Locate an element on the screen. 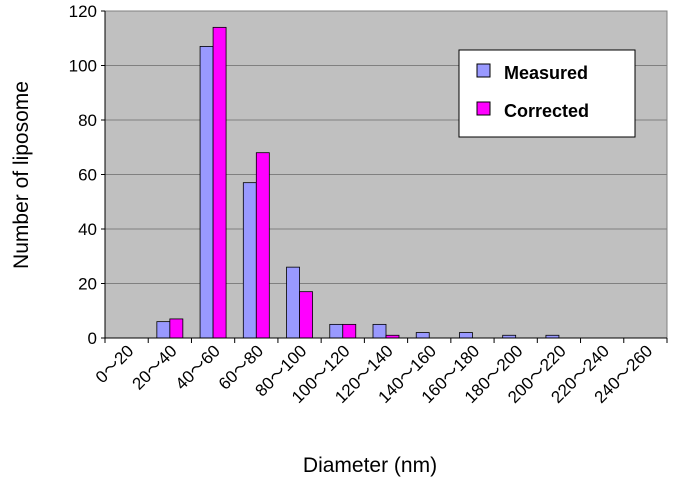 The image size is (678, 478). y-tick-label: 40 is located at coordinates (87, 229).